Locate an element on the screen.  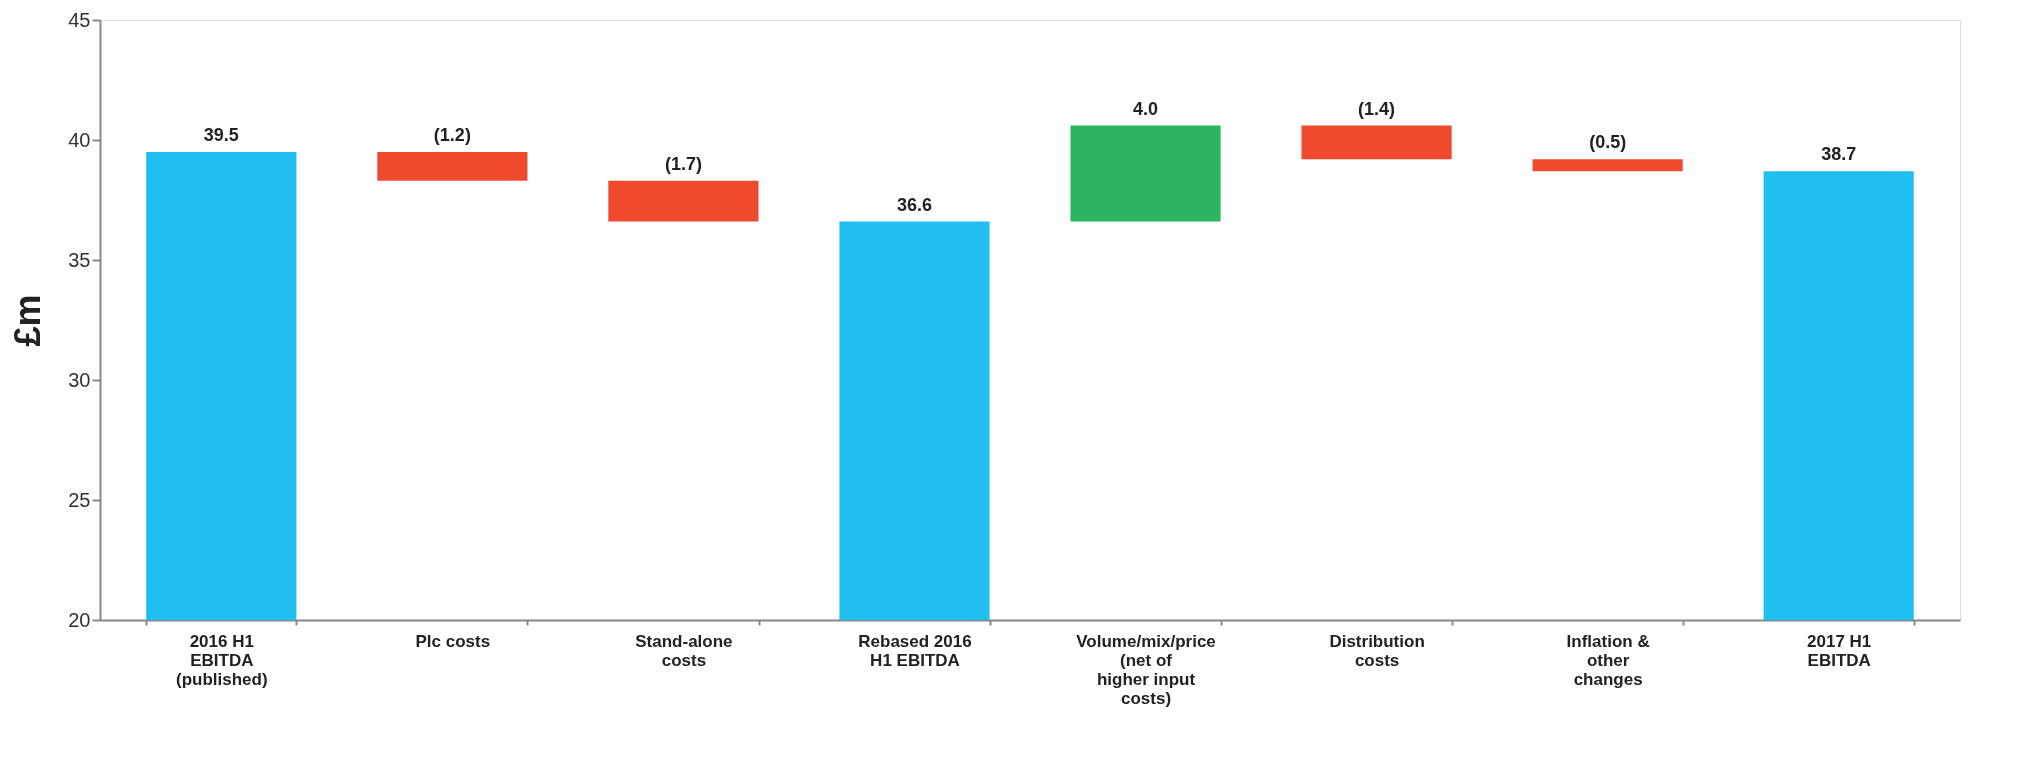
data-label: 36.6 is located at coordinates (914, 204).